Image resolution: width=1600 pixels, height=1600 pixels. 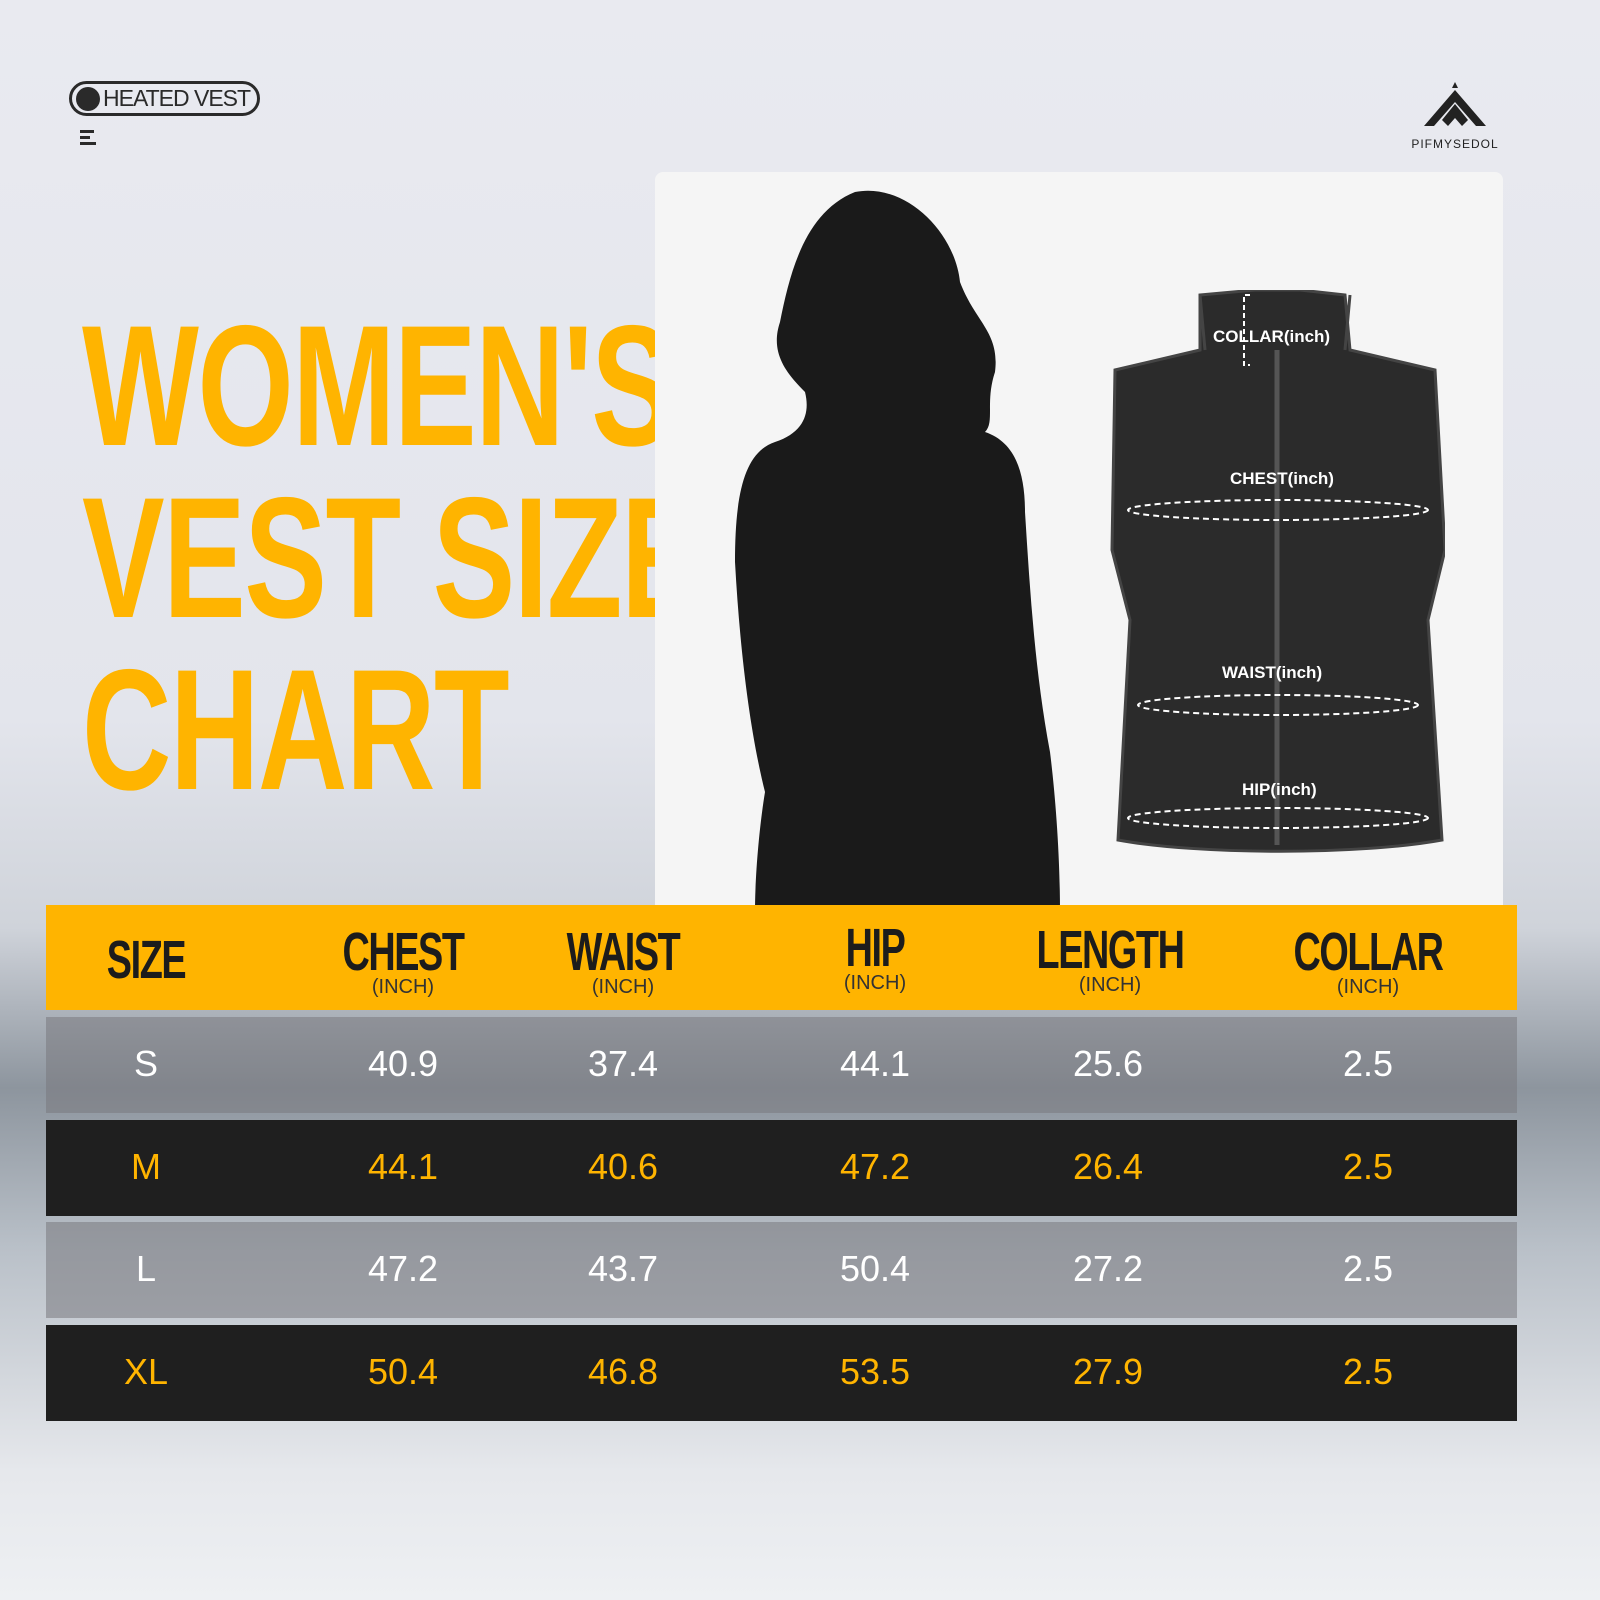 What do you see at coordinates (1108, 1166) in the screenshot?
I see `value-cell: 26.4` at bounding box center [1108, 1166].